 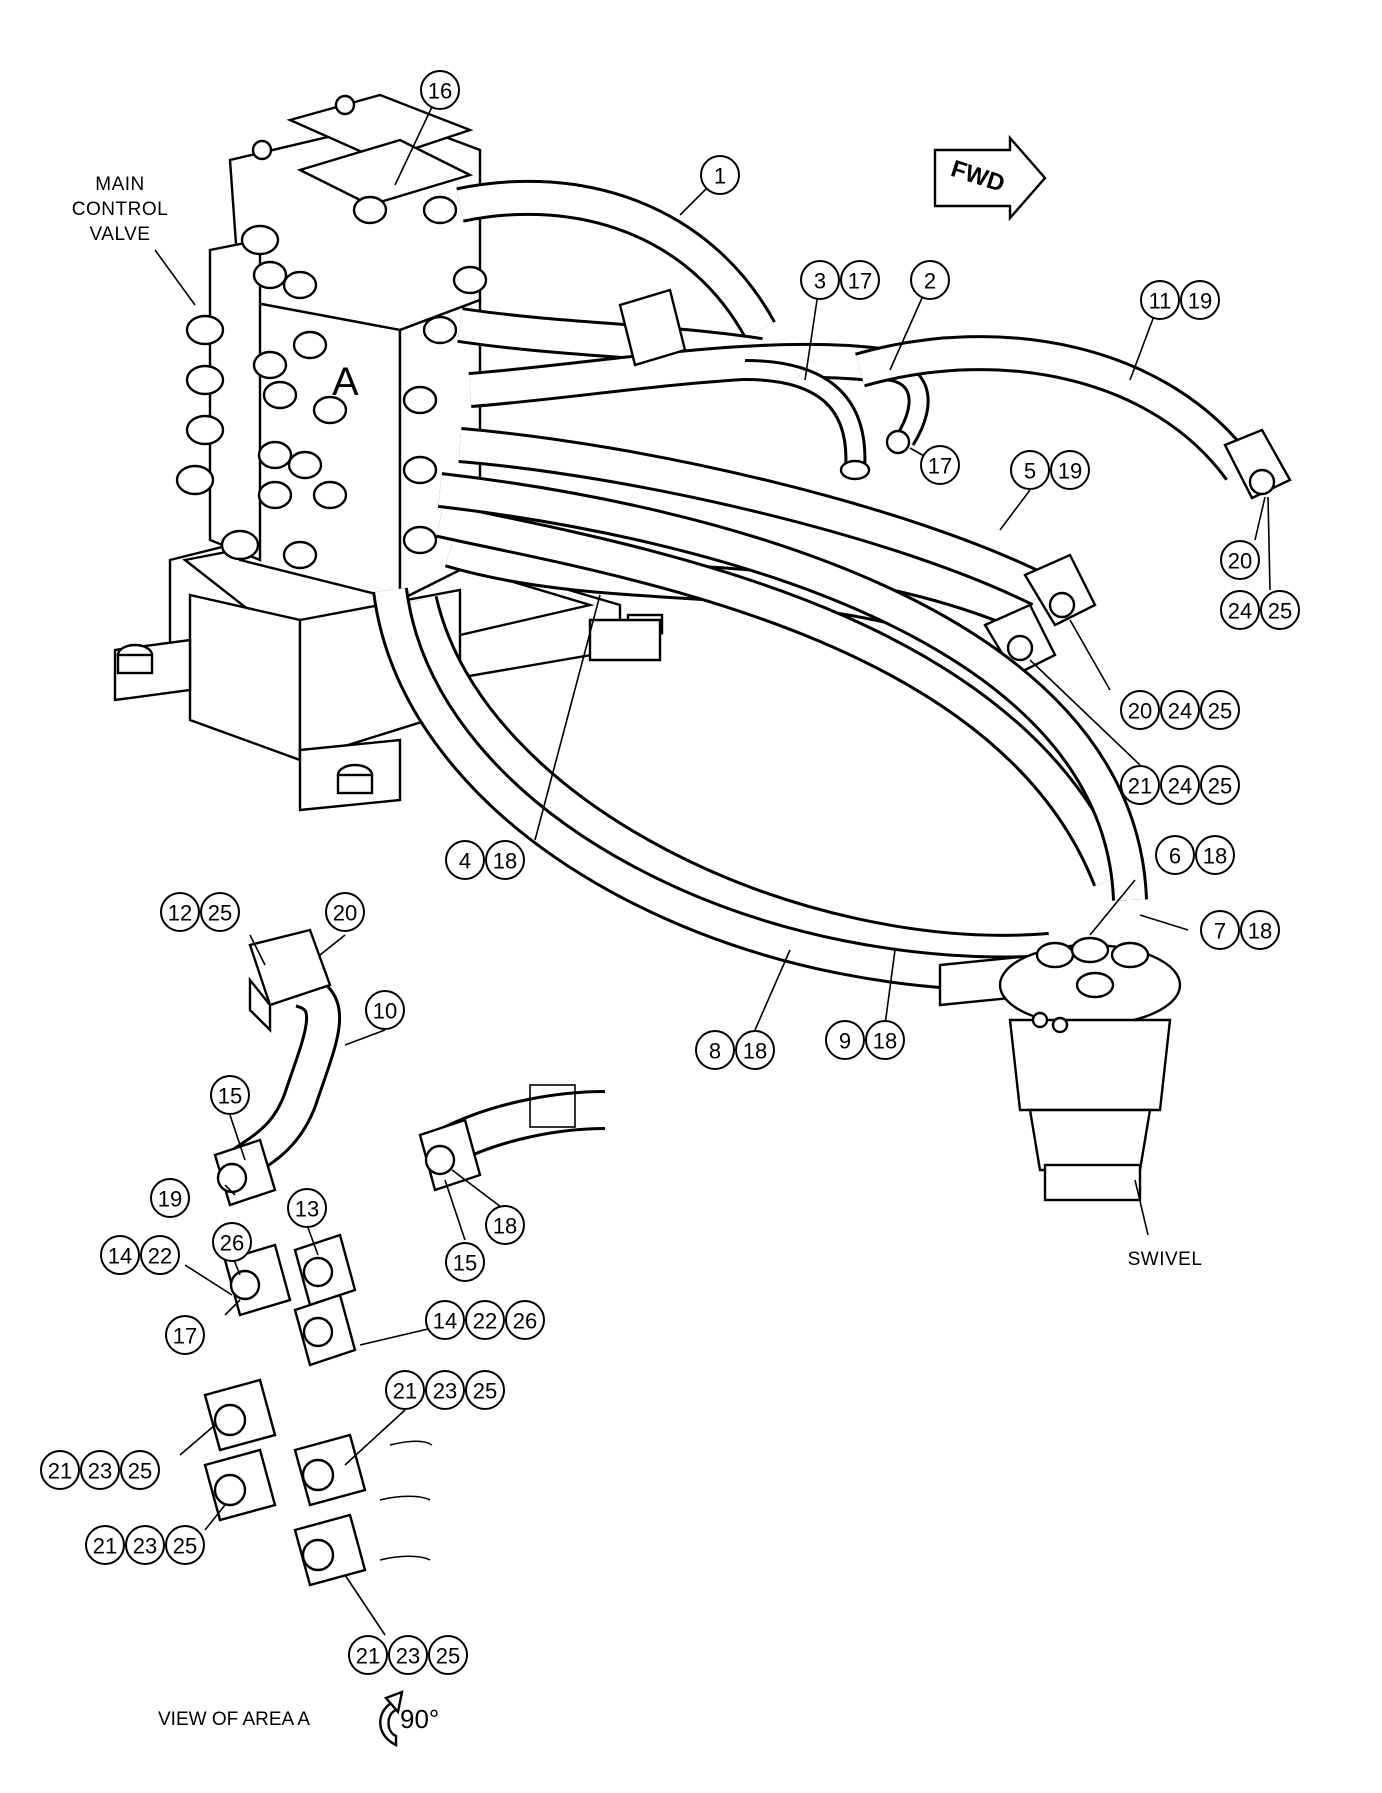 I want to click on callout-5-19: 5 19, so click(x=1050, y=470).